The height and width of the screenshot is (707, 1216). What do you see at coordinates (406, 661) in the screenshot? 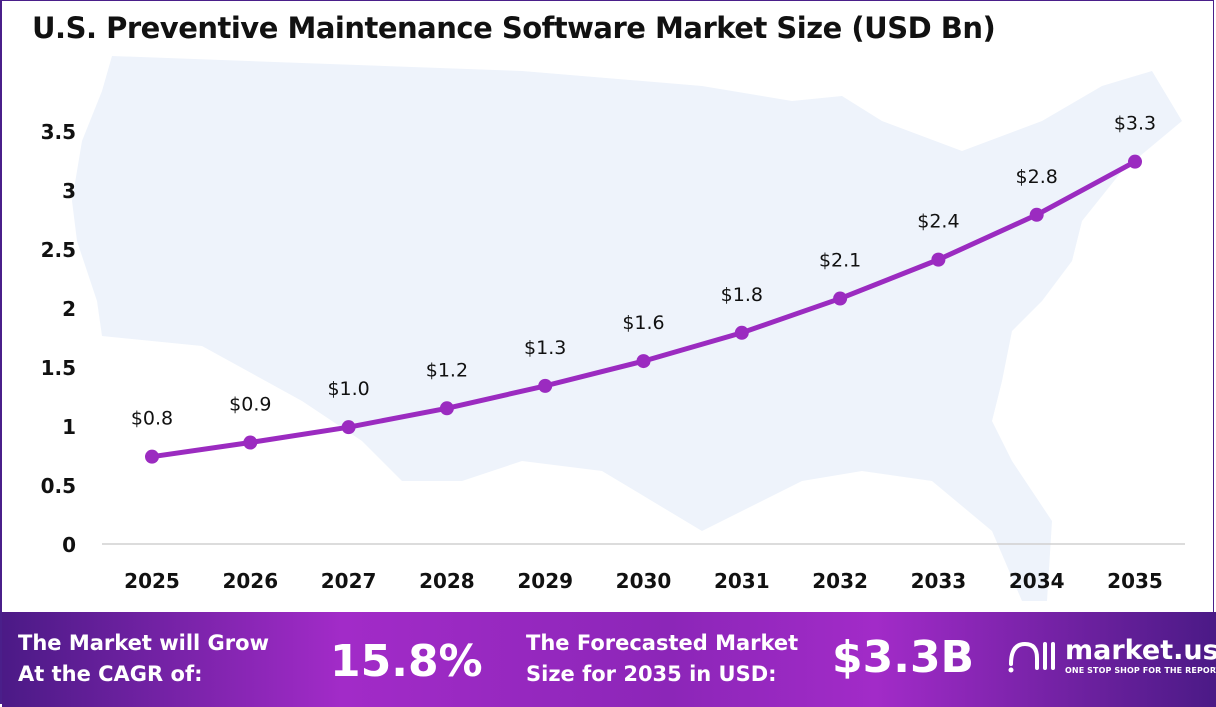
I see `cagr-value: 15.8%` at bounding box center [406, 661].